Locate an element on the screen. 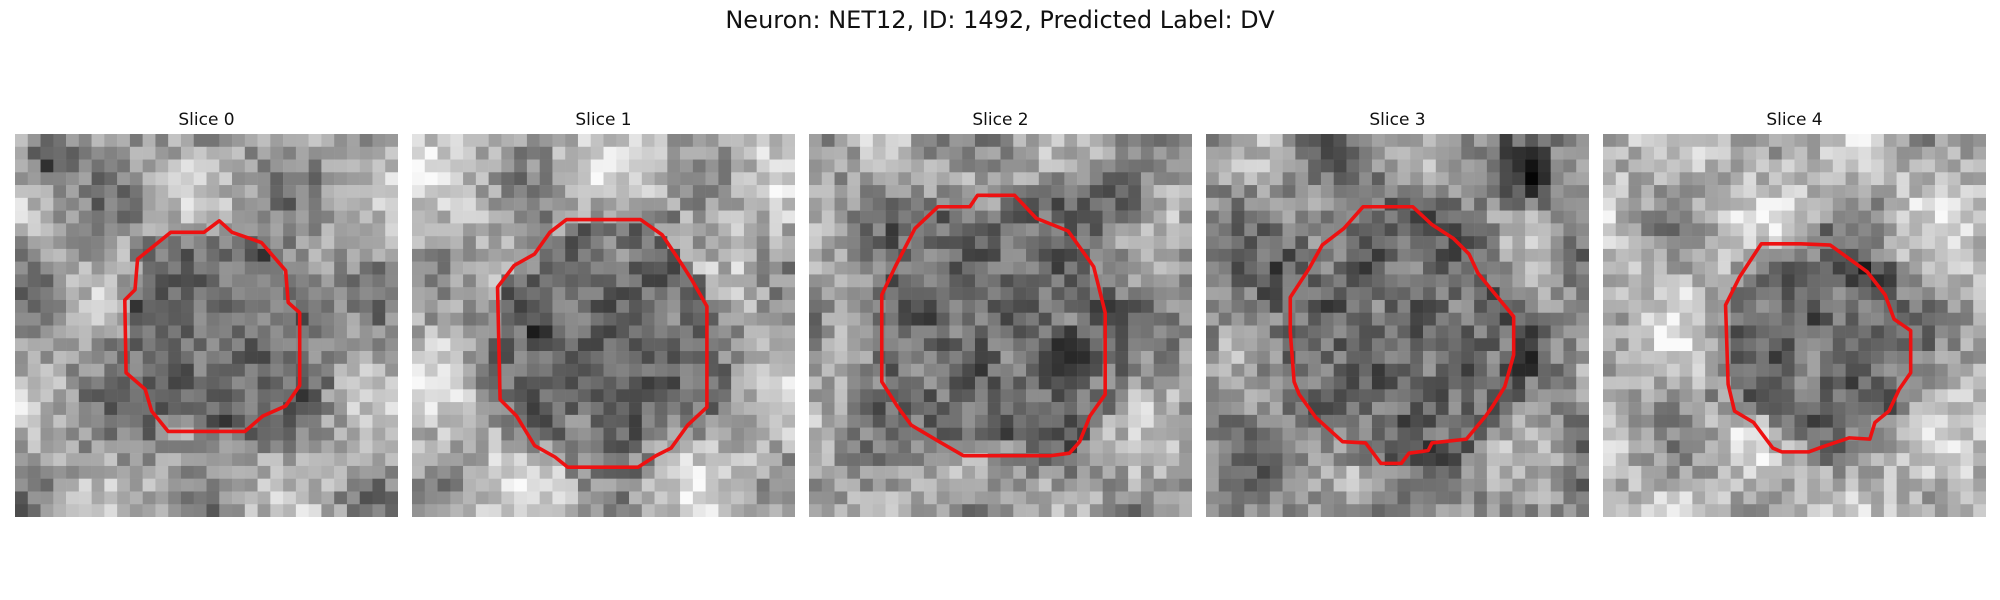 The height and width of the screenshot is (600, 2000). slice-title-1: Slice 1 is located at coordinates (603, 120).